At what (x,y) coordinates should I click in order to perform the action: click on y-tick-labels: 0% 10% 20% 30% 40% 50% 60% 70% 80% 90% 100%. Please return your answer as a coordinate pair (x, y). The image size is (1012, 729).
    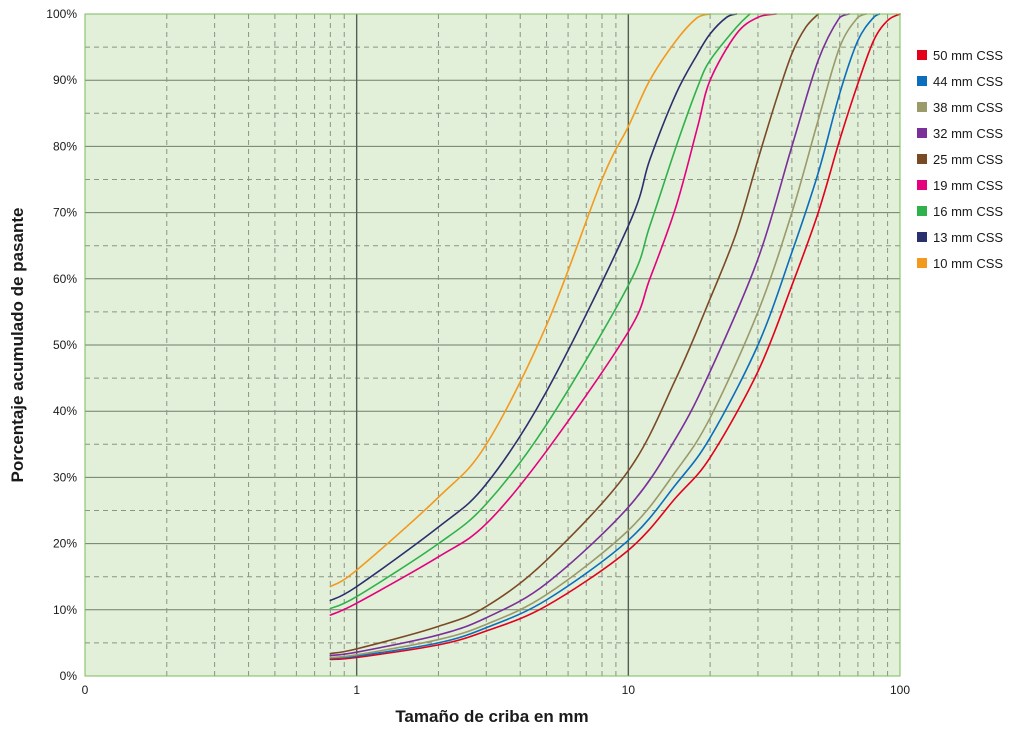
    Looking at the image, I should click on (61, 345).